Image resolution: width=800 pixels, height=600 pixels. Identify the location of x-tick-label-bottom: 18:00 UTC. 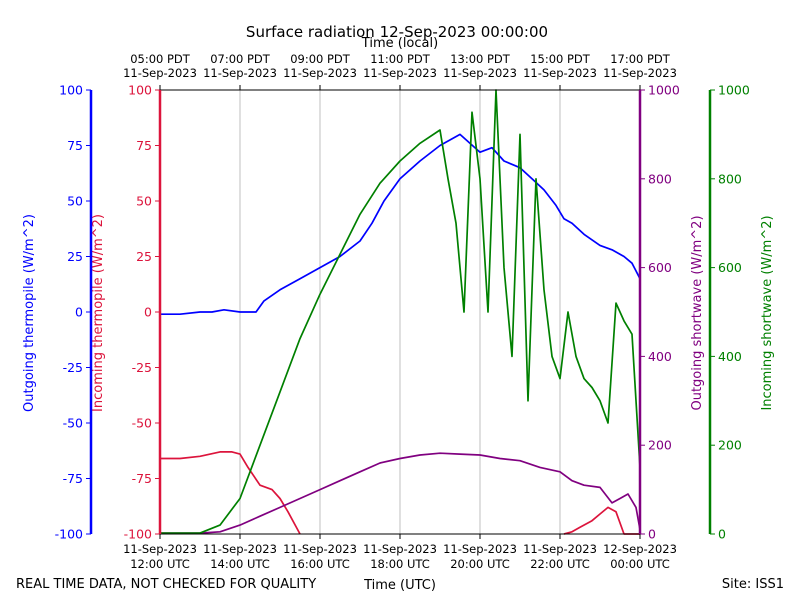
(400, 564).